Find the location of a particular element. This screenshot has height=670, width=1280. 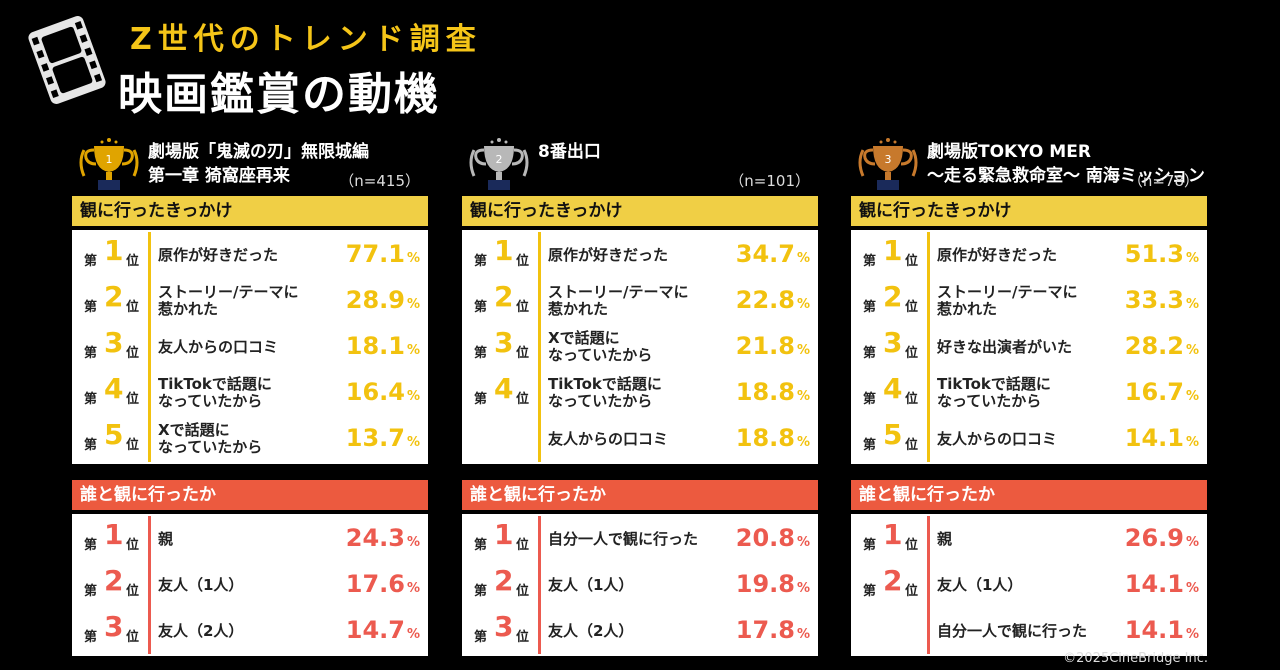

row-label-line: なっていたから is located at coordinates (989, 401).